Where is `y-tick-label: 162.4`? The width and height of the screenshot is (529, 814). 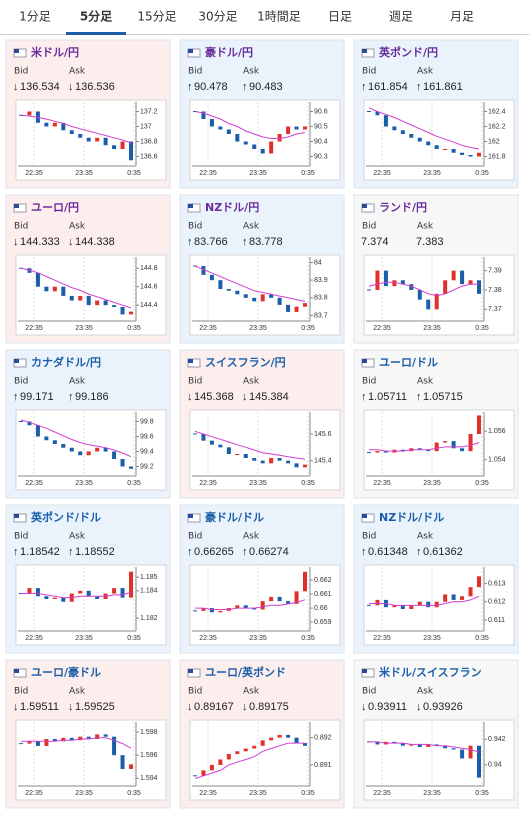 y-tick-label: 162.4 is located at coordinates (497, 111).